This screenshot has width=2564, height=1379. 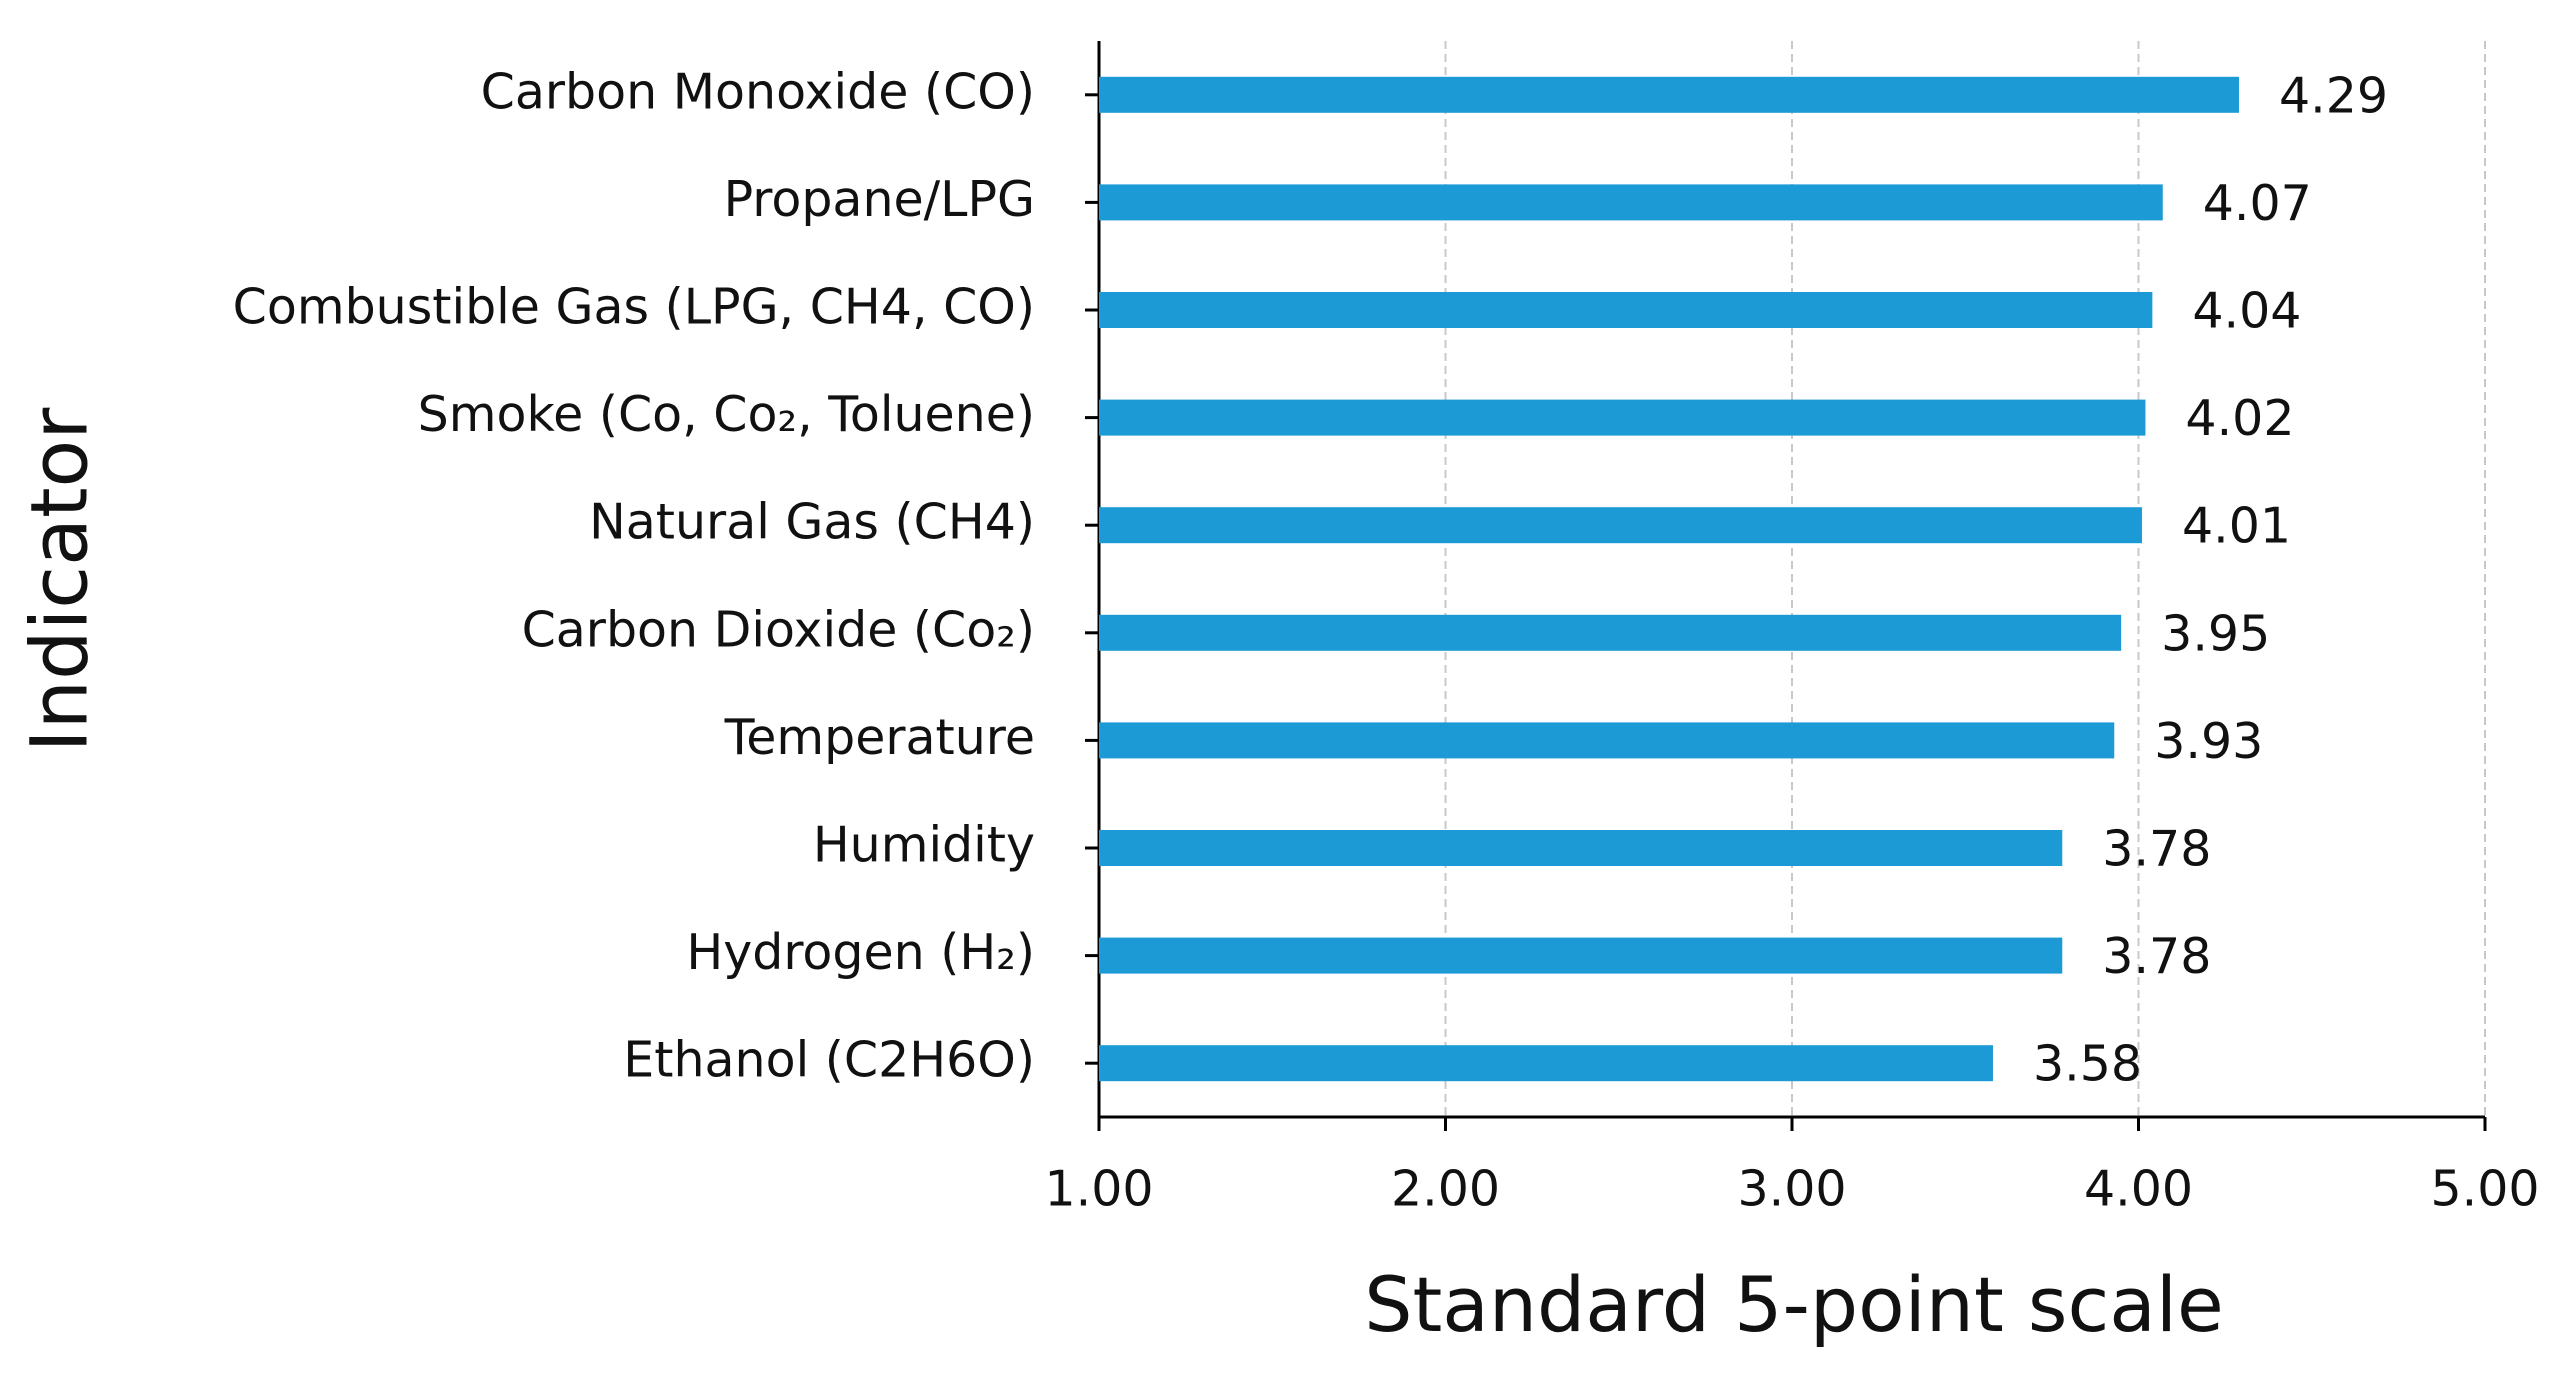 I want to click on y-tick-label: Humidity, so click(x=924, y=845).